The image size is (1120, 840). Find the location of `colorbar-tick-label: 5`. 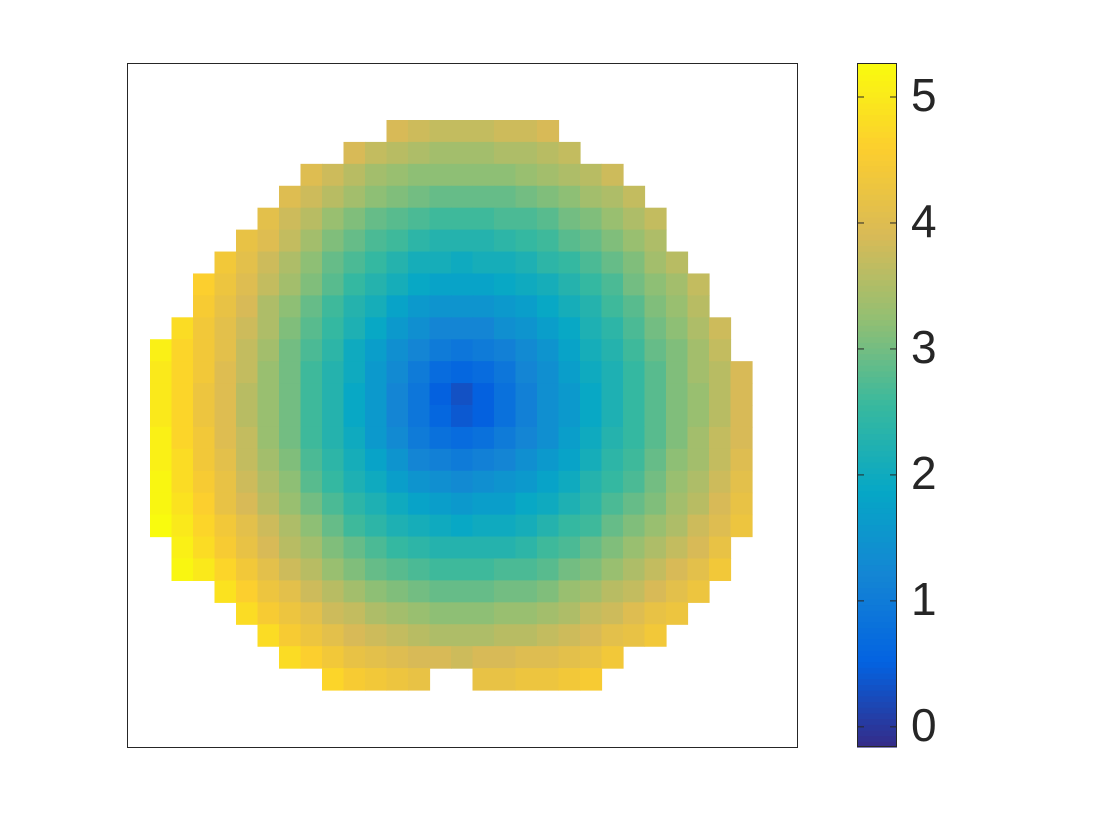

colorbar-tick-label: 5 is located at coordinates (924, 95).